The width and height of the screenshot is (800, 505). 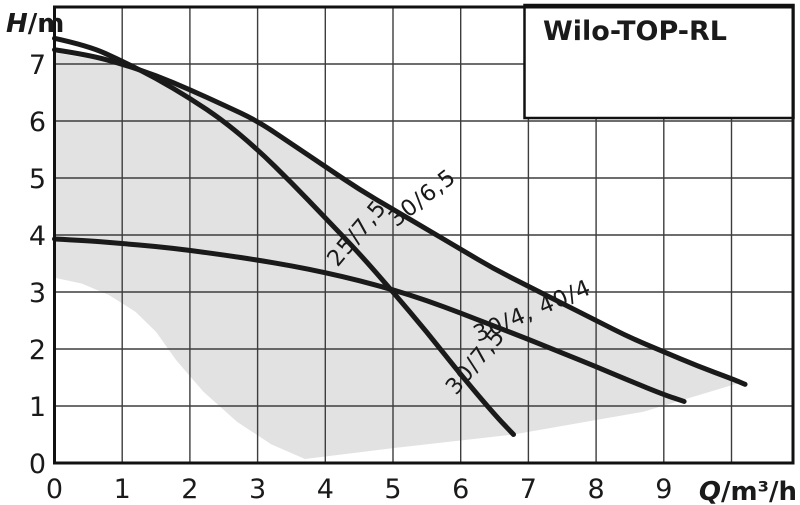 I want to click on x-tick-8: 8, so click(x=596, y=489).